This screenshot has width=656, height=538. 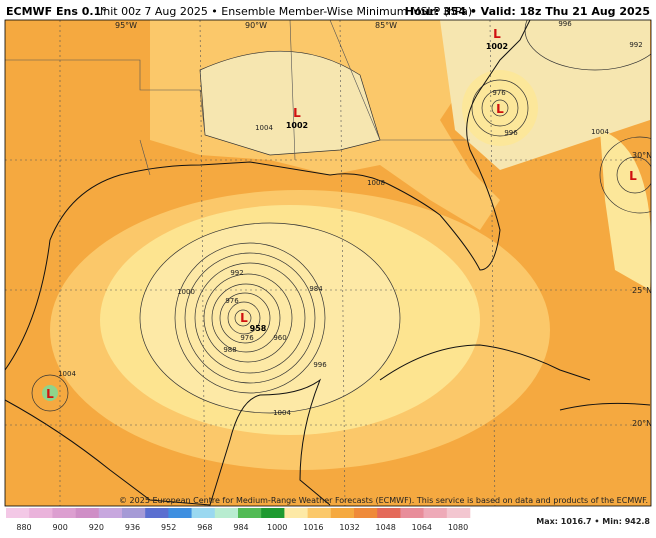 What do you see at coordinates (279, 338) in the screenshot?
I see `contour-label: 960` at bounding box center [279, 338].